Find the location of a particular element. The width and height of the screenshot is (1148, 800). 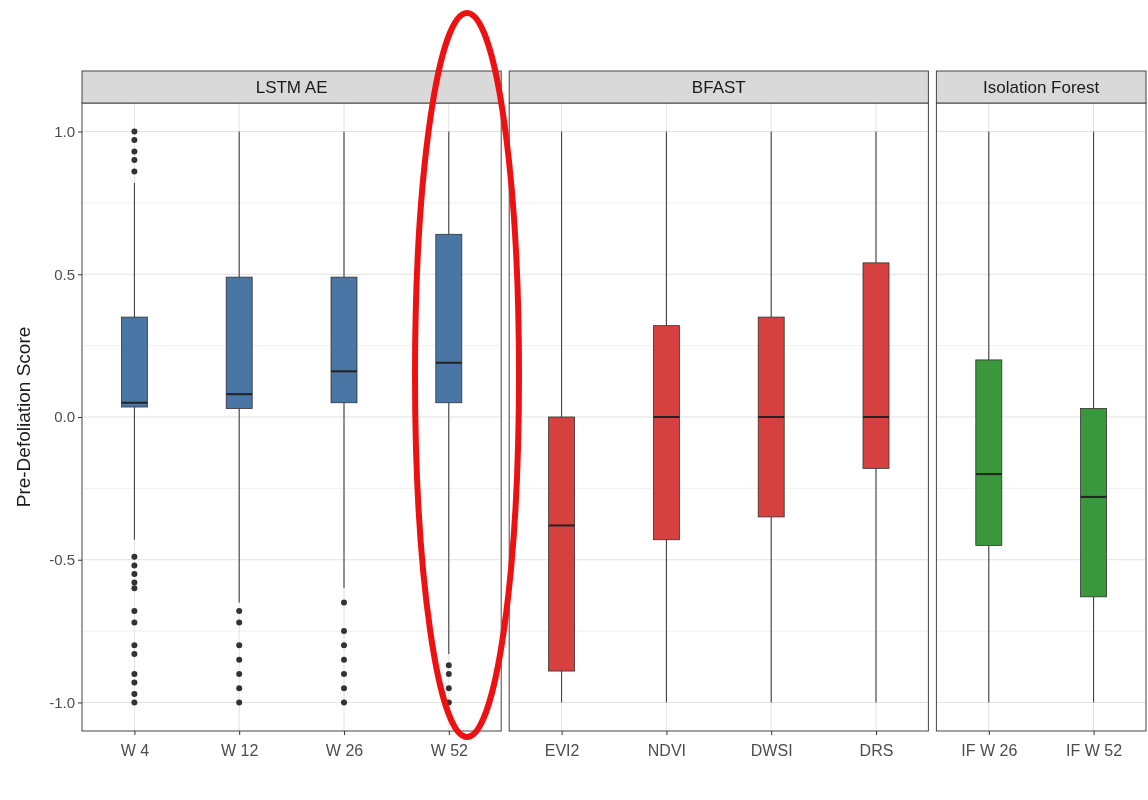

x-tick-label: IF W 52 is located at coordinates (1094, 750).